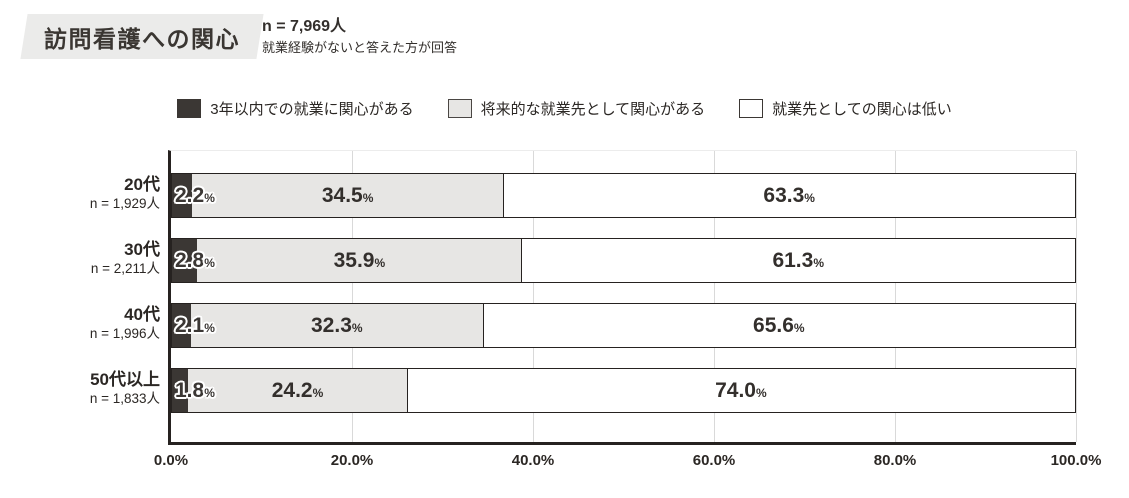 The image size is (1129, 498). Describe the element at coordinates (125, 379) in the screenshot. I see `category-name: 50代以上` at that location.